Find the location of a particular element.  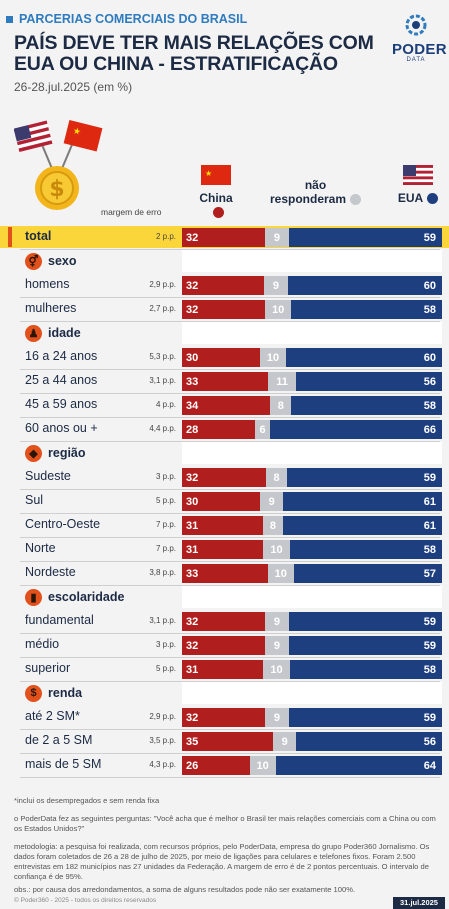

row-label: até 2 SM* is located at coordinates (52, 716).